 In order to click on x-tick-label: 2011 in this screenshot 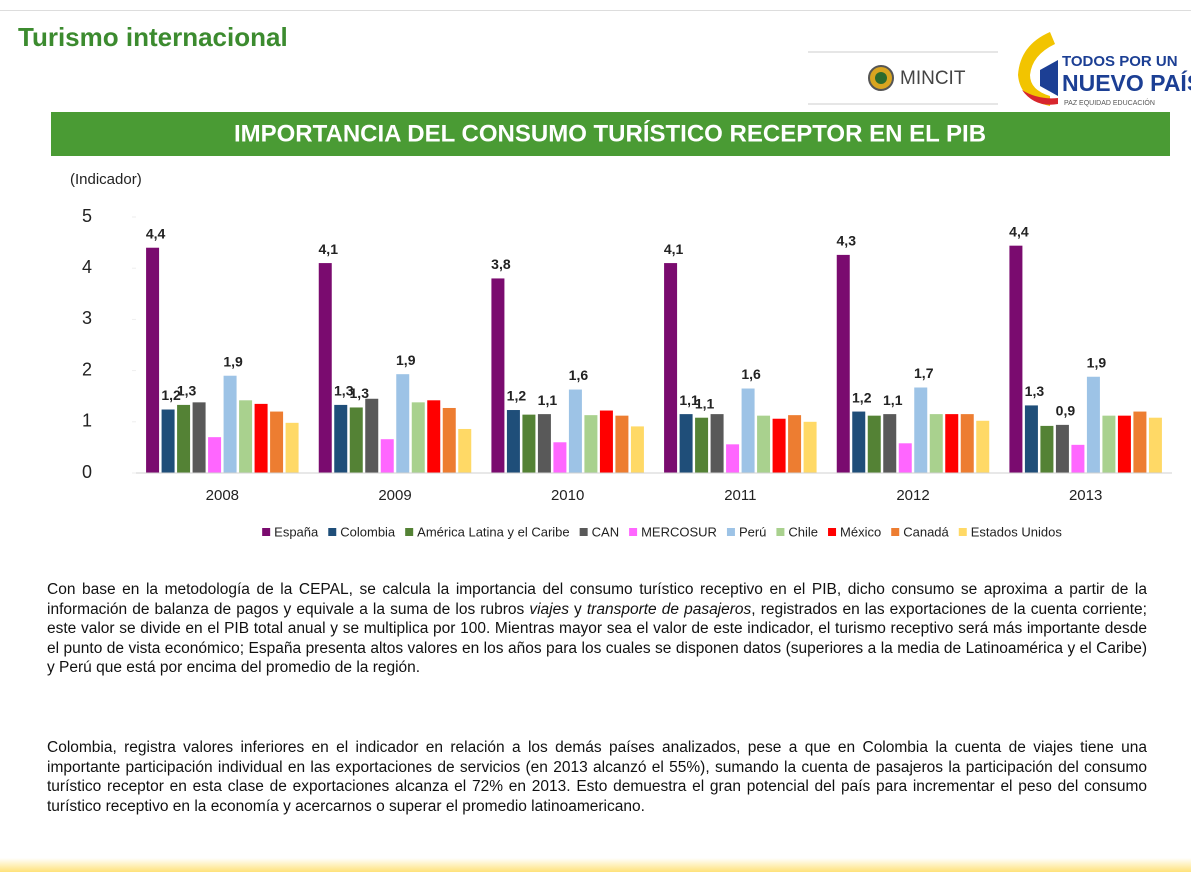, I will do `click(740, 495)`.